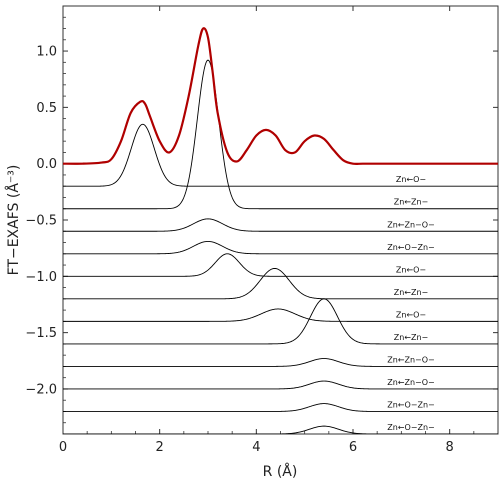 The image size is (500, 485). I want to click on x-tick-label: 6, so click(353, 447).